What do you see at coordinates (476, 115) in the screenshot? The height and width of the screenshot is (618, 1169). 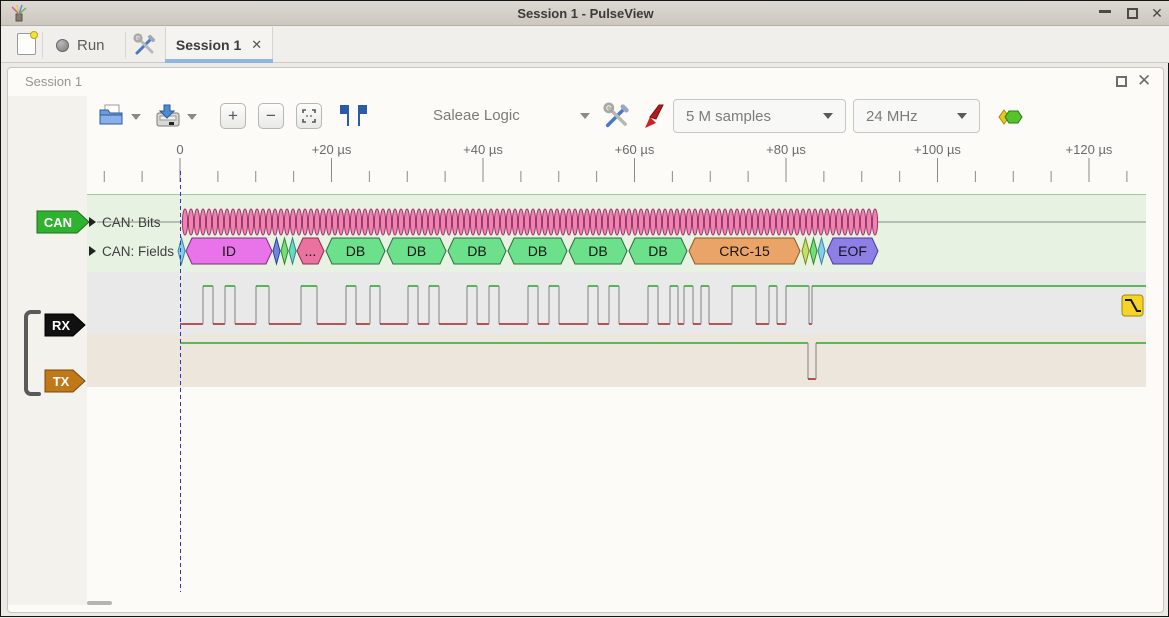 I see `device-select: Saleae Logic` at bounding box center [476, 115].